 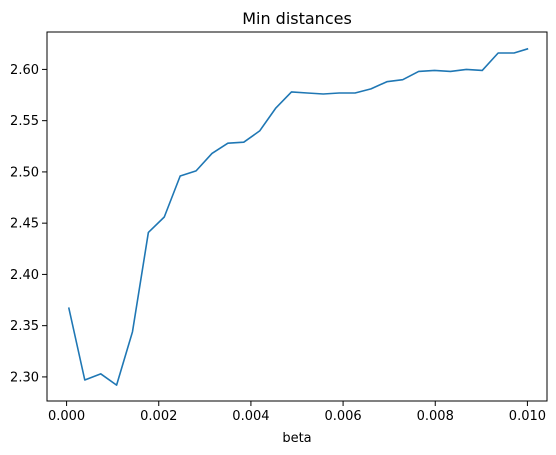 I want to click on x-tick-label: 0.002, so click(x=158, y=416).